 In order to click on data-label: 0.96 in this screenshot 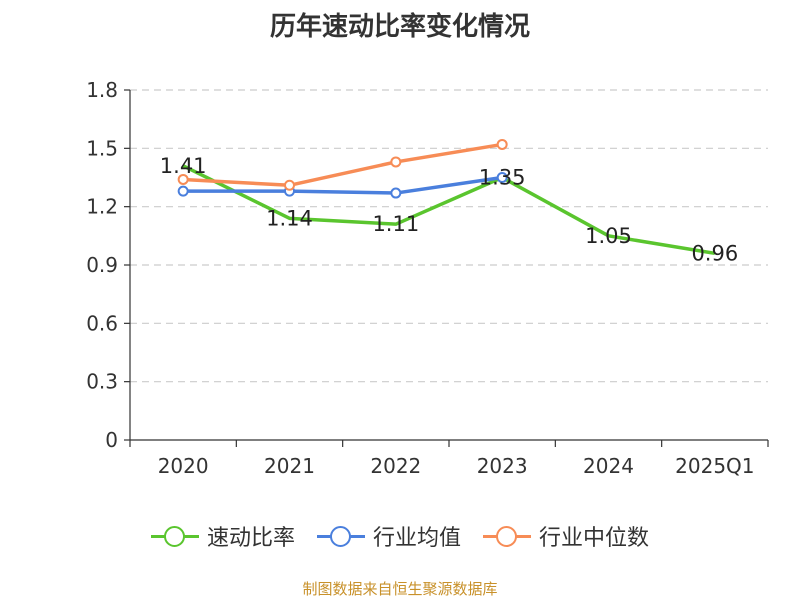, I will do `click(714, 253)`.